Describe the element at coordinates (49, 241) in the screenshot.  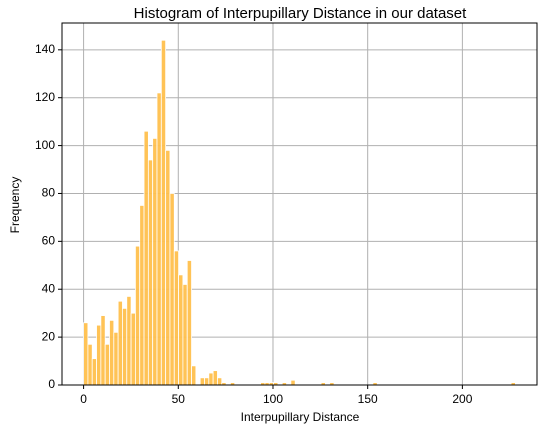
I see `y-tick-label: 60` at that location.